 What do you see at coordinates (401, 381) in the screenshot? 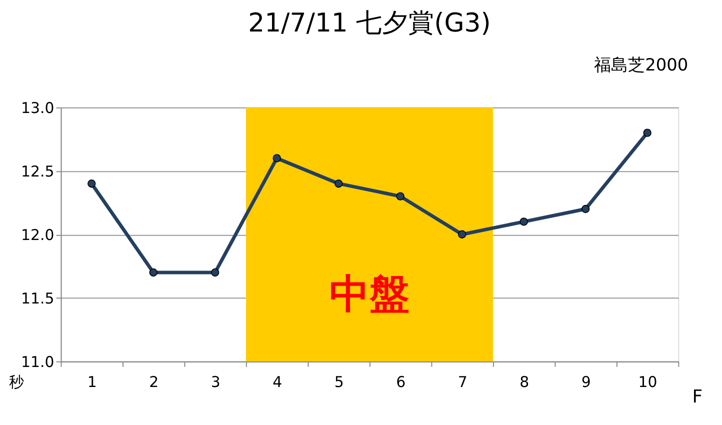
I see `x-tick-label: 6` at bounding box center [401, 381].